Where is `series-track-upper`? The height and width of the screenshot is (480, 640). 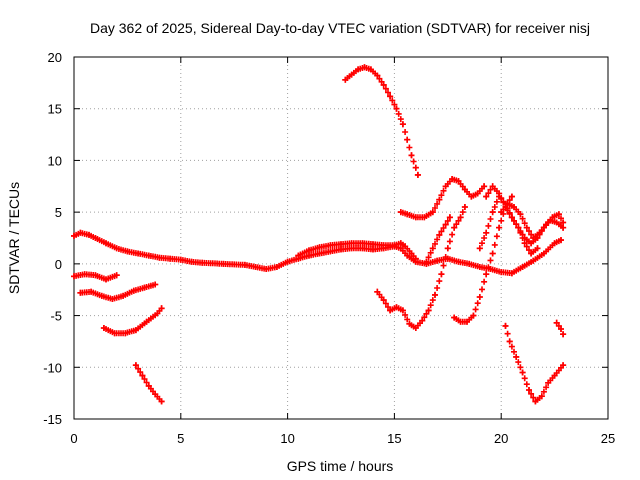
series-track-upper is located at coordinates (357, 251).